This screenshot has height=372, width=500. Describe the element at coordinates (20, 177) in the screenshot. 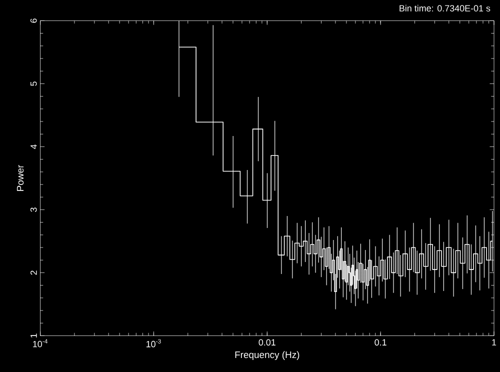

I see `y-axis-title: Power` at that location.